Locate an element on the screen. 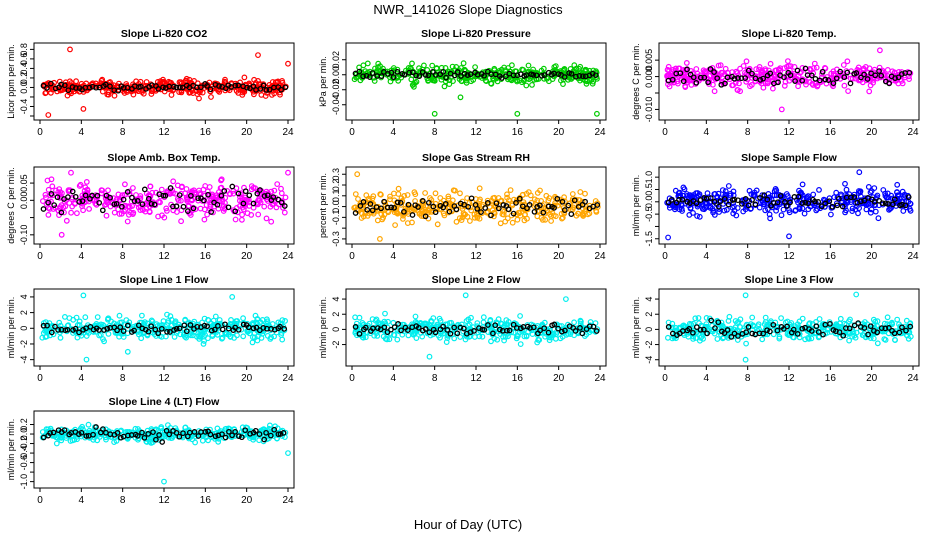 This screenshot has height=540, width=936. y-tick-label: 0.3 is located at coordinates (336, 174).